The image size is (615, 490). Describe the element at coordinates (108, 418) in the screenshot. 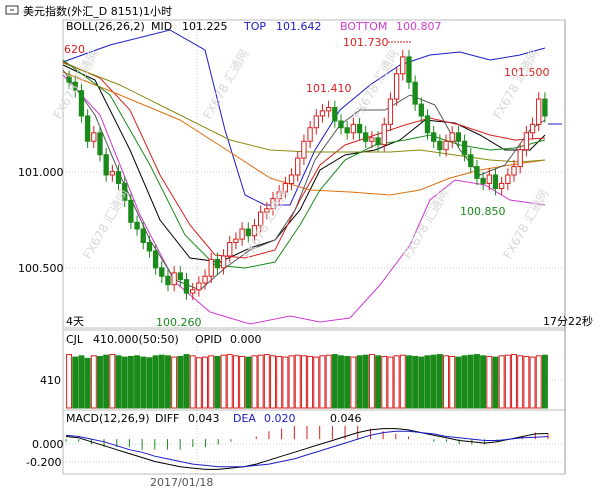

I see `macd-label: MACD(12,26,9)` at that location.